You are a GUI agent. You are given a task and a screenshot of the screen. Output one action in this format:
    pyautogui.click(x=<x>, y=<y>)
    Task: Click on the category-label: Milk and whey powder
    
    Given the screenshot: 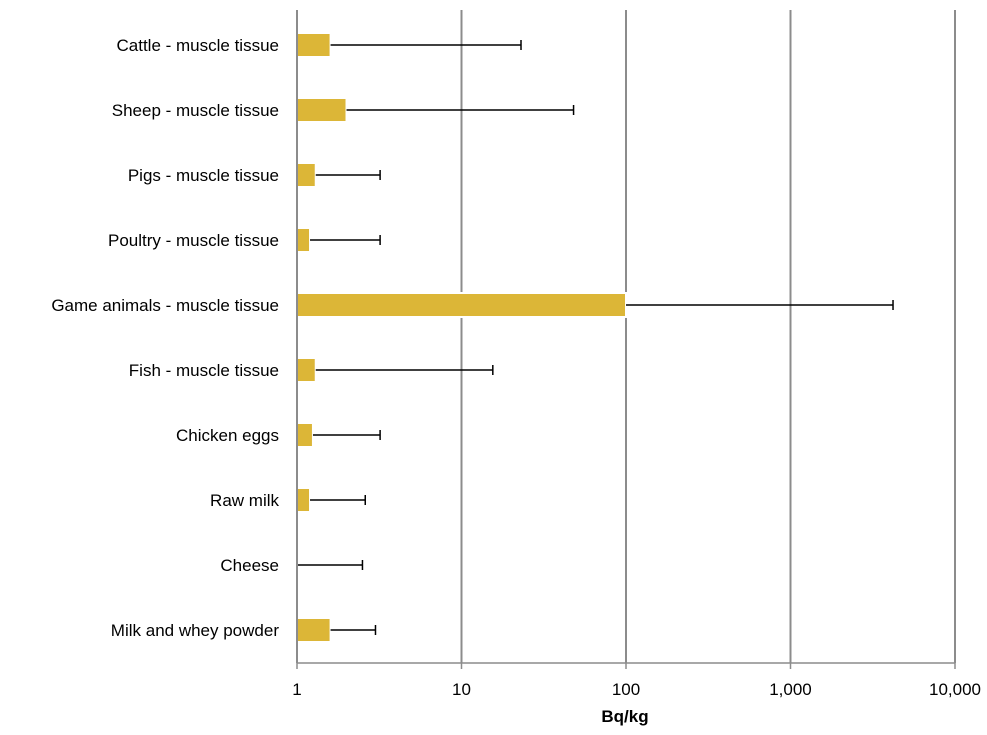 What is the action you would take?
    pyautogui.click(x=195, y=630)
    